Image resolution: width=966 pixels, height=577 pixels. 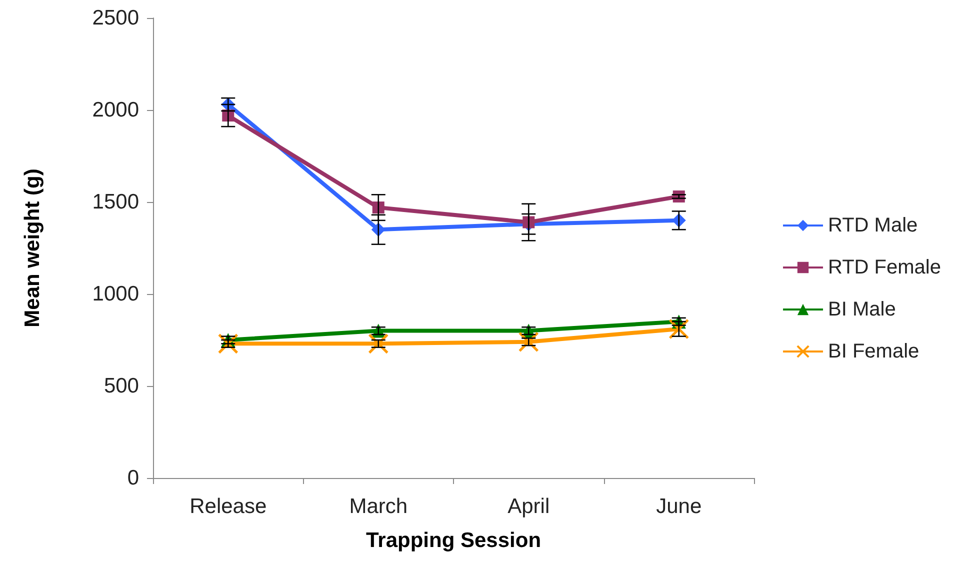 I want to click on y-tick-label: 1000, so click(x=115, y=294).